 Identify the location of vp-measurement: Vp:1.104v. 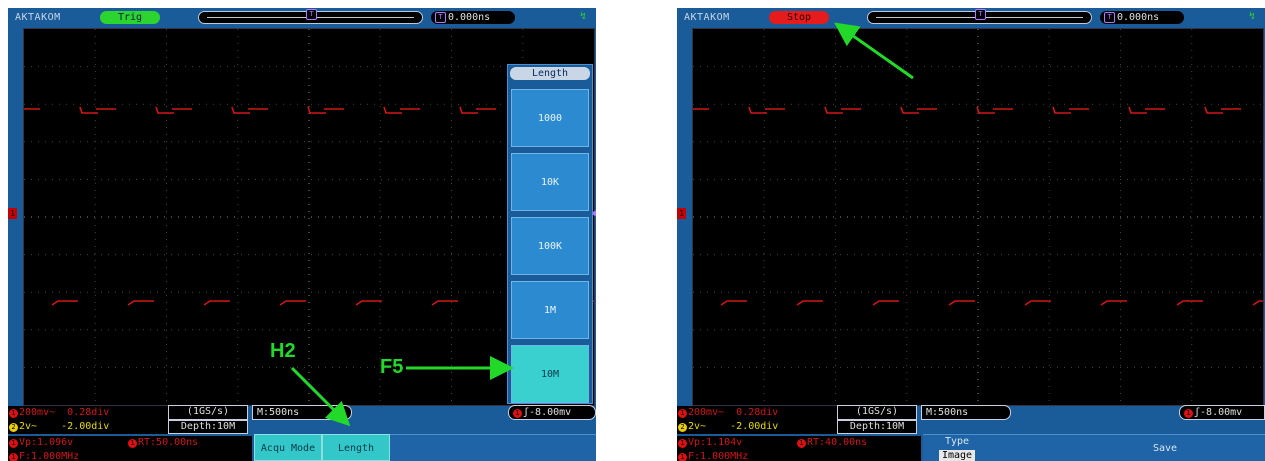
(715, 442).